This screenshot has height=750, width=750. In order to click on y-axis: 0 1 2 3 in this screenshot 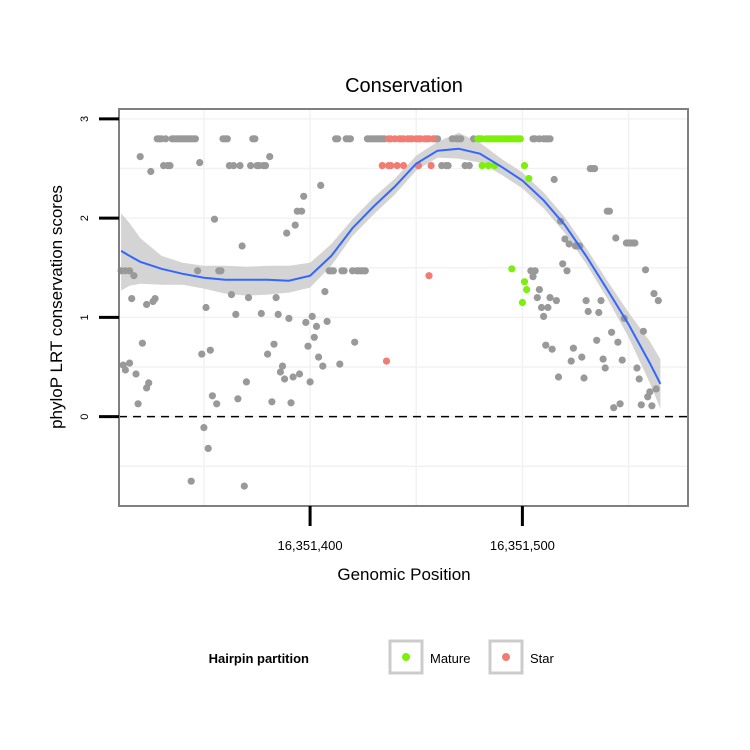, I will do `click(99, 268)`.